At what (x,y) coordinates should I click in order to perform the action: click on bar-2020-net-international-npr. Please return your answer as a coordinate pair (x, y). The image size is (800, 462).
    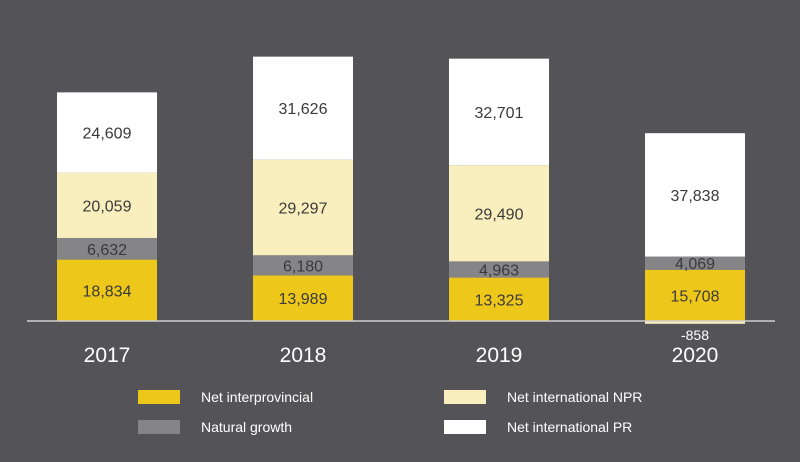
    Looking at the image, I should click on (695, 322).